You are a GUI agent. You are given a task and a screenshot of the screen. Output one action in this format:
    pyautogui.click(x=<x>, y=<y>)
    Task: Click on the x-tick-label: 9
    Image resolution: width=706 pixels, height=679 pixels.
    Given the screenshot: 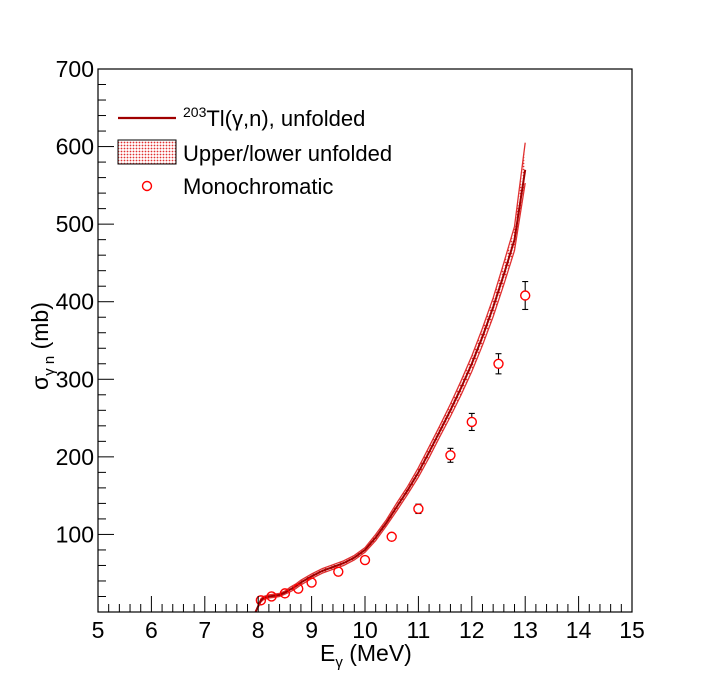 What is the action you would take?
    pyautogui.click(x=311, y=630)
    